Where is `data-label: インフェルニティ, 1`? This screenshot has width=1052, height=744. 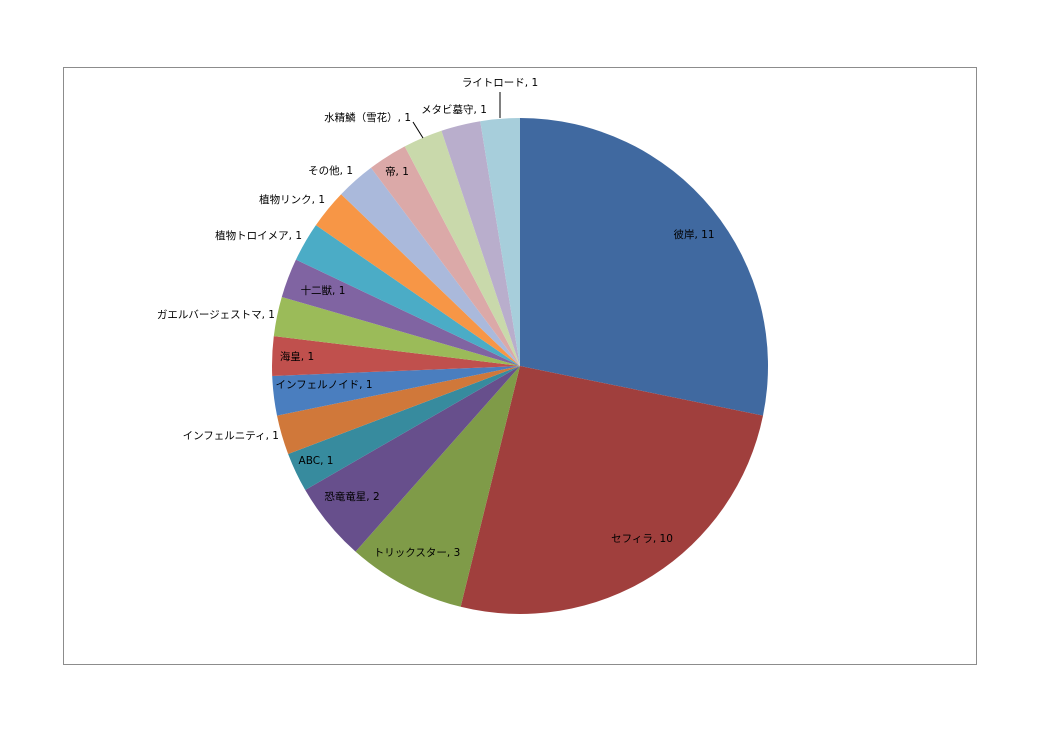
data-label: インフェルニティ, 1 is located at coordinates (231, 436).